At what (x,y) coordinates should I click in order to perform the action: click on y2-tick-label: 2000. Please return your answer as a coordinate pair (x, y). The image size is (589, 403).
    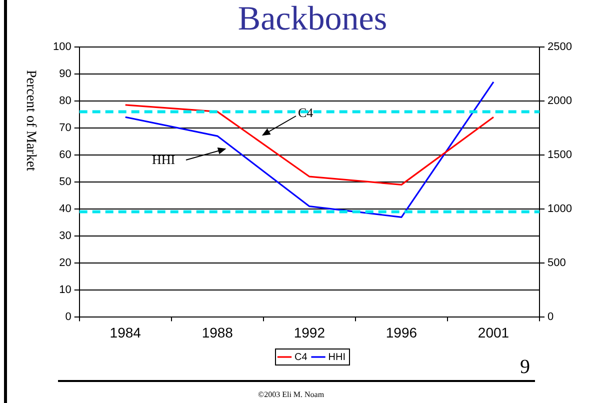
    Looking at the image, I should click on (560, 100).